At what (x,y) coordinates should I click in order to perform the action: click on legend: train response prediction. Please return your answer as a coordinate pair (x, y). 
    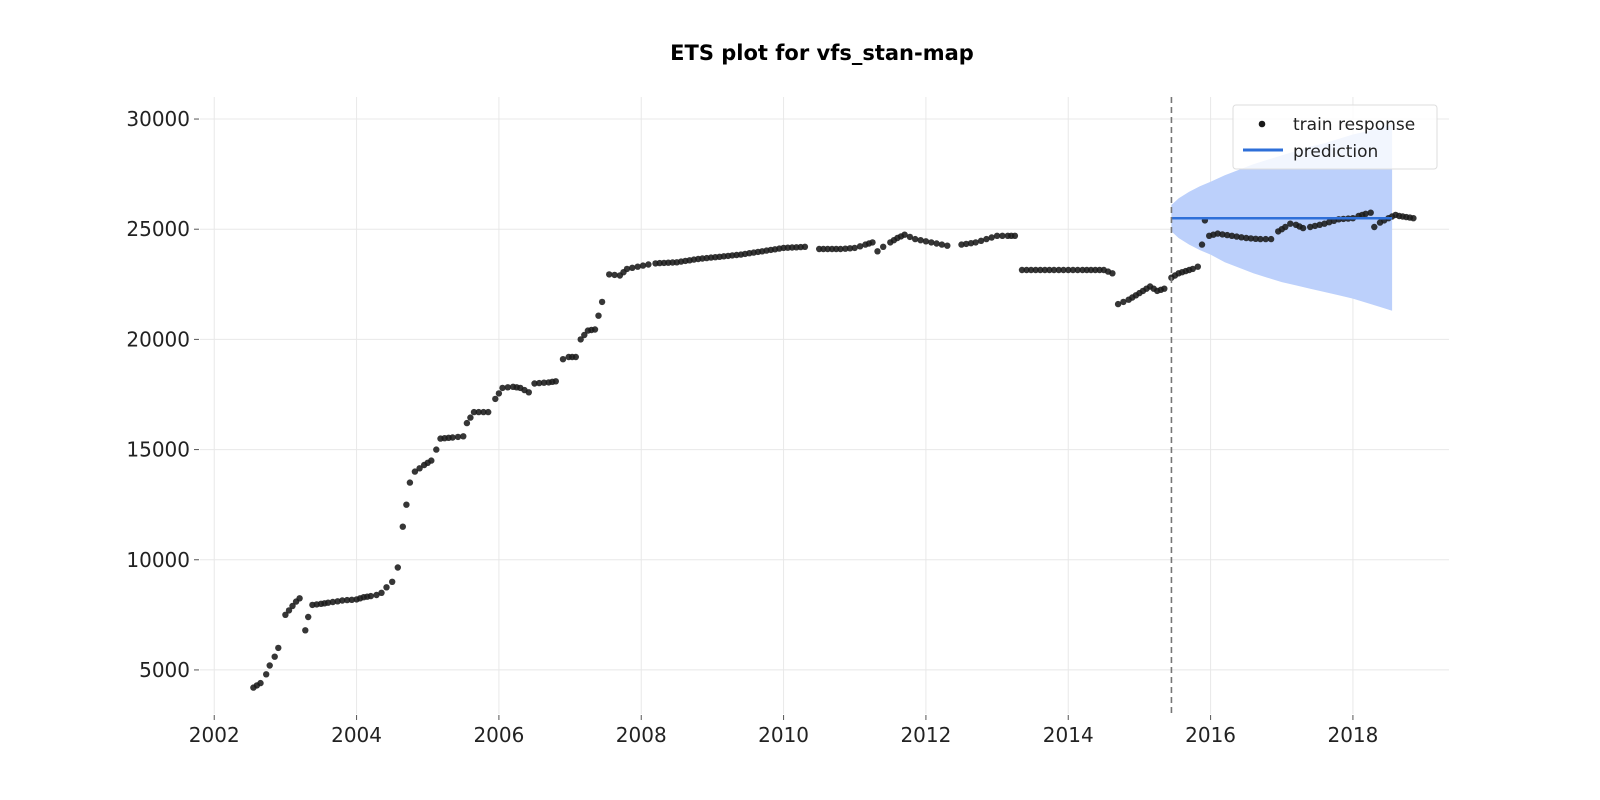
    Looking at the image, I should click on (1335, 137).